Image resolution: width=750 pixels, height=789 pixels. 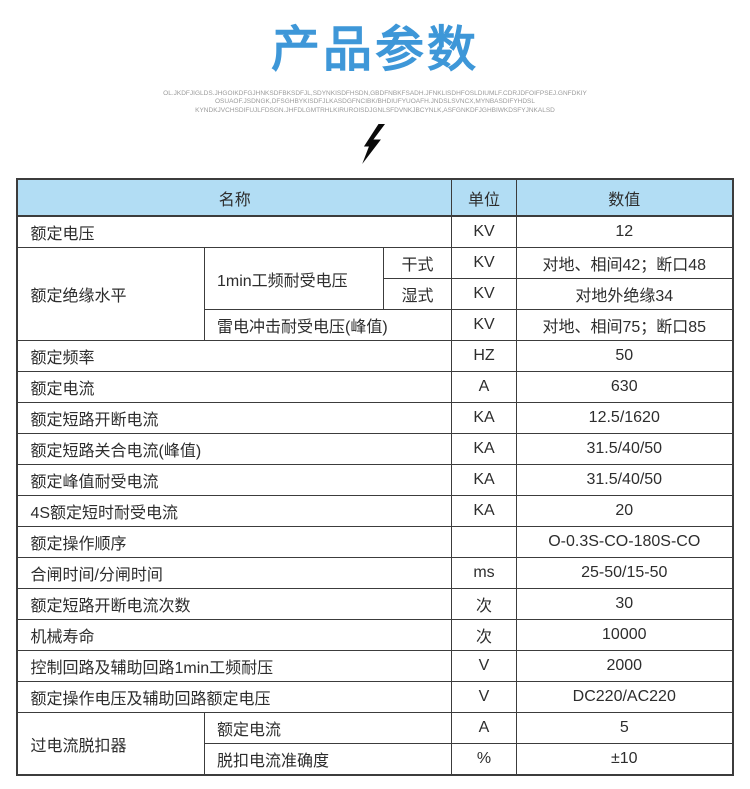 What do you see at coordinates (328, 759) in the screenshot?
I see `table-cell: 脱扣电流准确度` at bounding box center [328, 759].